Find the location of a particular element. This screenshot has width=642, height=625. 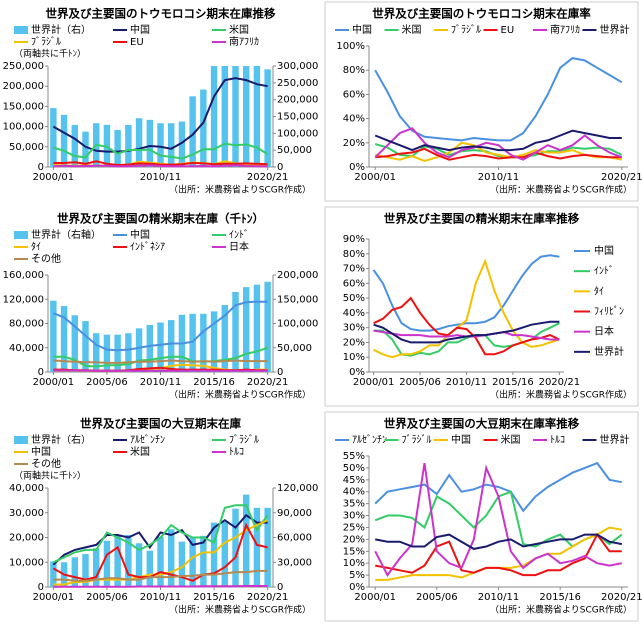

y-tick-label: 40,000 is located at coordinates (26, 488).